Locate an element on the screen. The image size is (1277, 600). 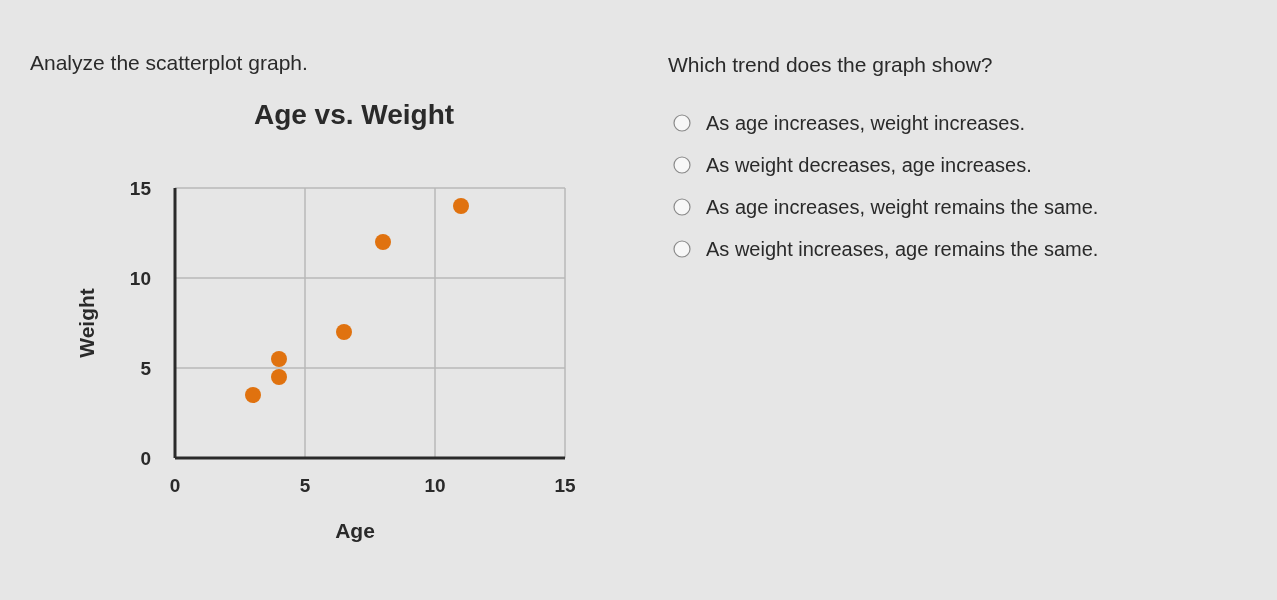
x-axis-title: Age is located at coordinates (355, 530).